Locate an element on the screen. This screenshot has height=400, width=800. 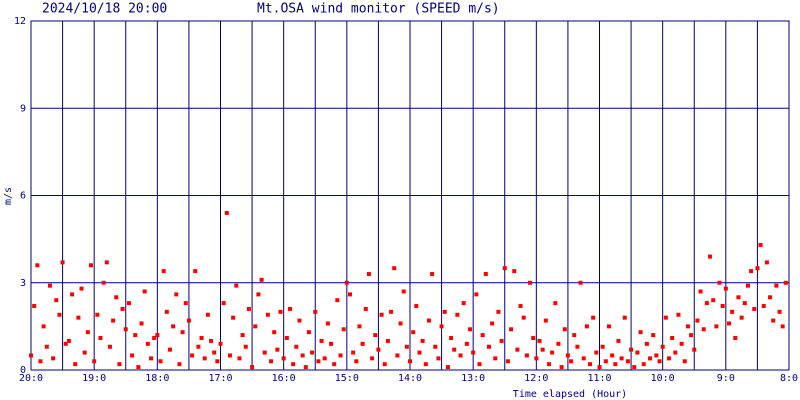
chart-title: Mt.OSA wind monitor (SPEED m/s) is located at coordinates (378, 9).